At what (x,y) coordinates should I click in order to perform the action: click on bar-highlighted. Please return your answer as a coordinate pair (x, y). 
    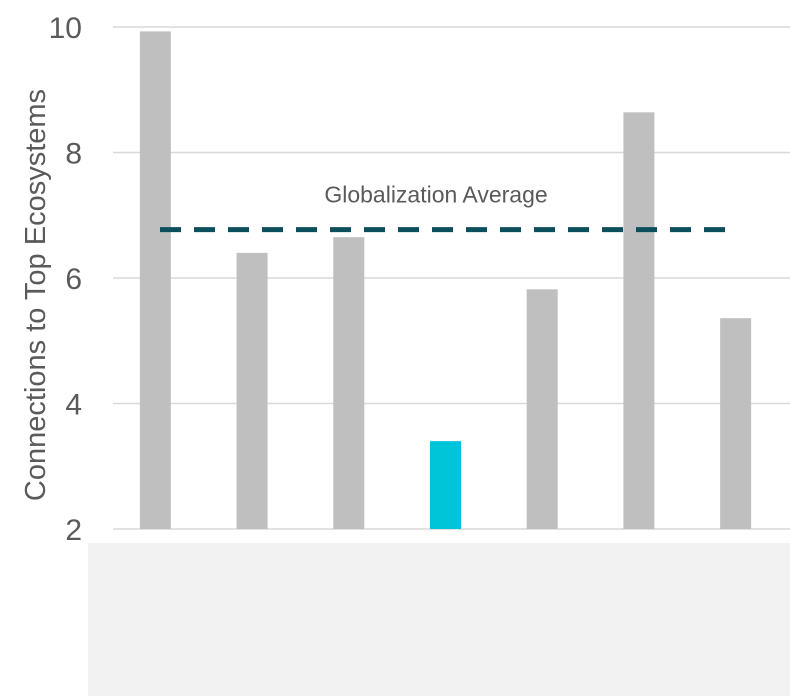
    Looking at the image, I should click on (445, 485).